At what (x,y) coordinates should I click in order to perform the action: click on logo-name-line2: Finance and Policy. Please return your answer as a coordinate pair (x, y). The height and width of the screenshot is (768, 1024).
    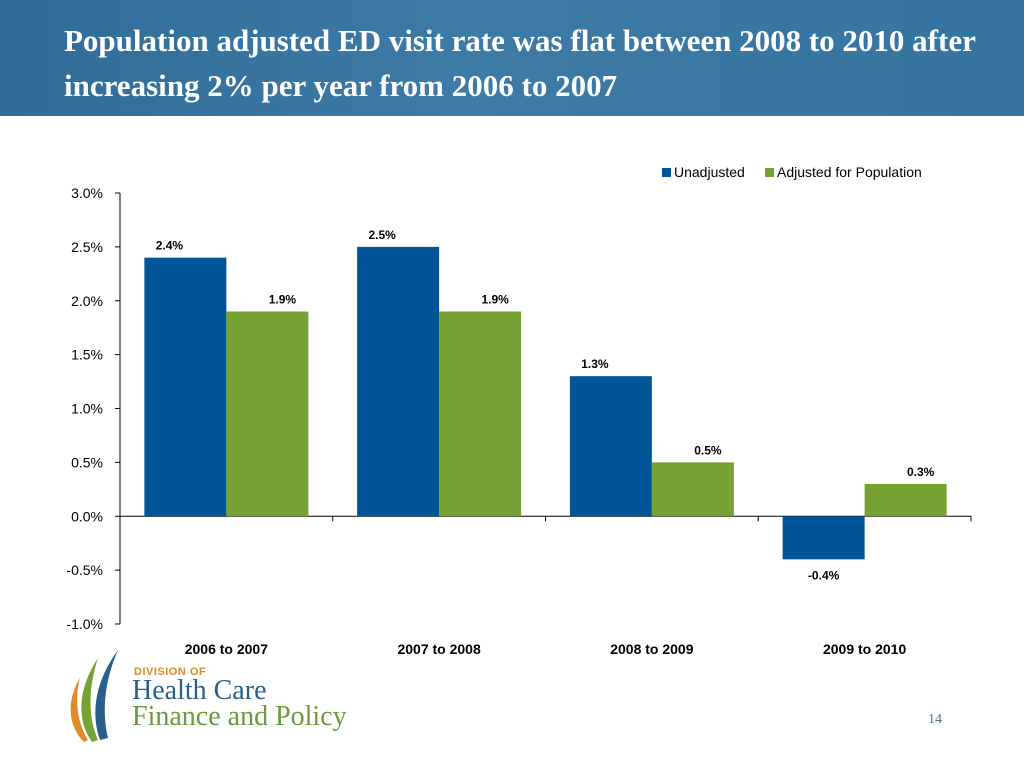
    Looking at the image, I should click on (239, 716).